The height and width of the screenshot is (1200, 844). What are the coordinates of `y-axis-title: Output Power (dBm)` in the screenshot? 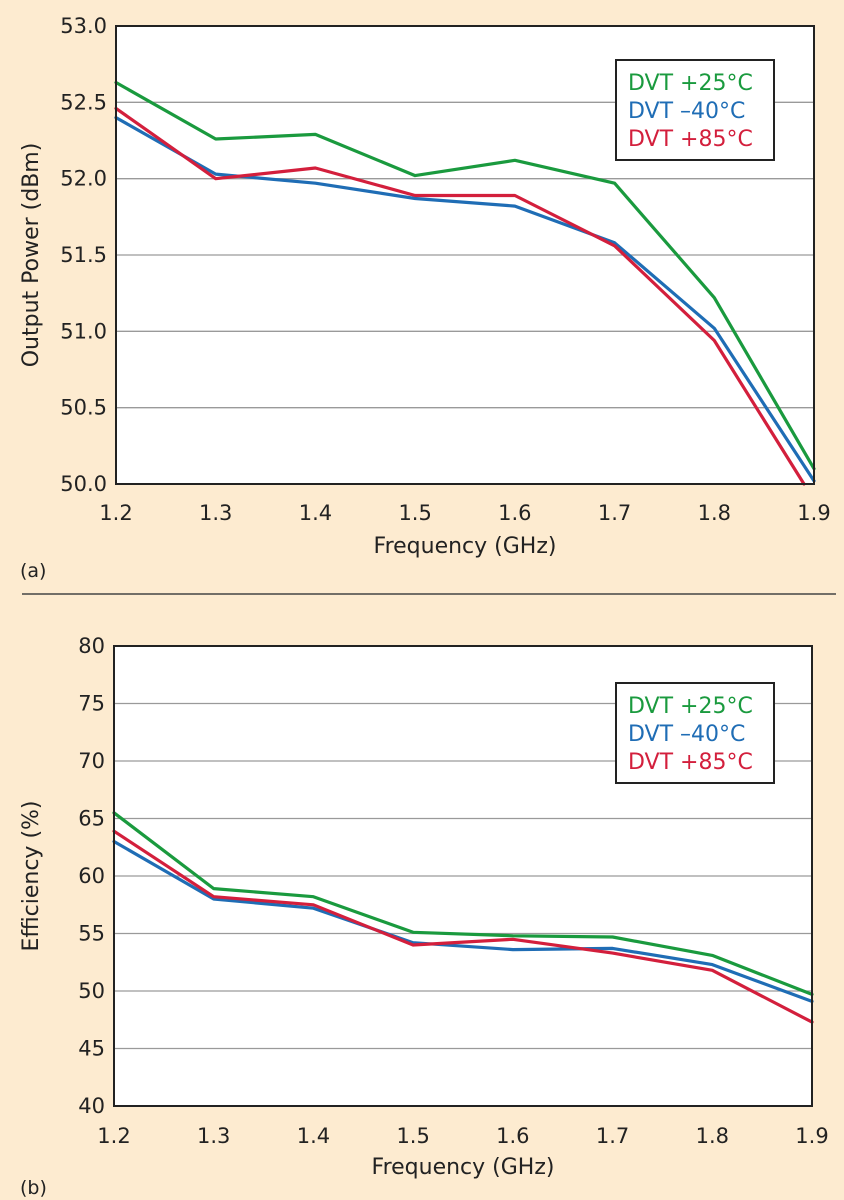 It's located at (31, 255).